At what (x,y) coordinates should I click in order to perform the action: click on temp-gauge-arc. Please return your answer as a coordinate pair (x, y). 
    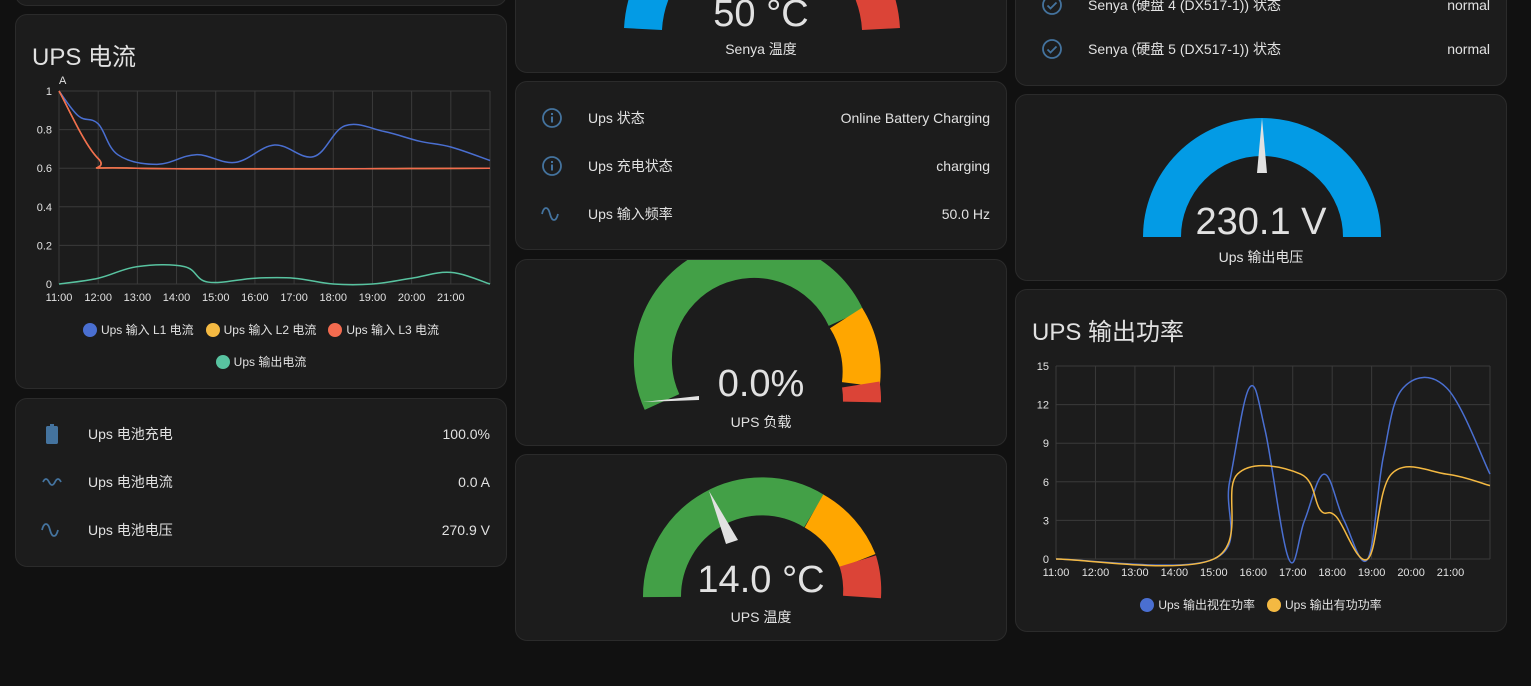
    Looking at the image, I should click on (762, 538).